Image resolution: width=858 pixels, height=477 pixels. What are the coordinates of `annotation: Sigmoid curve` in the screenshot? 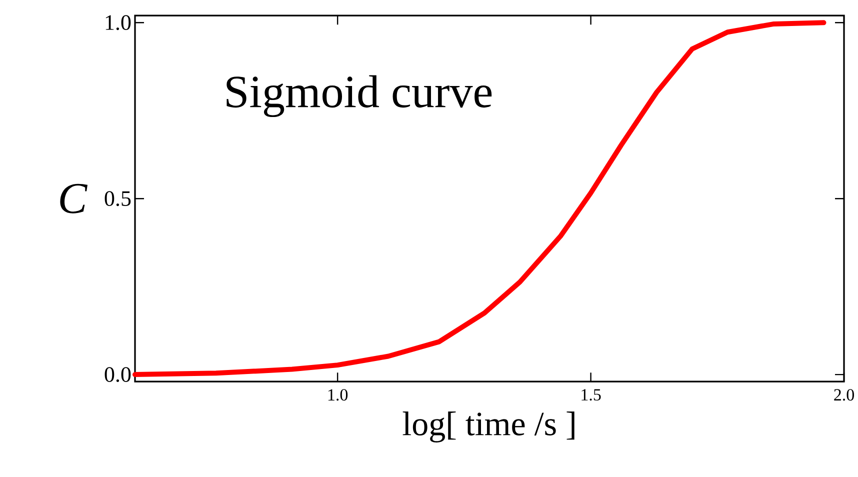 It's located at (359, 96).